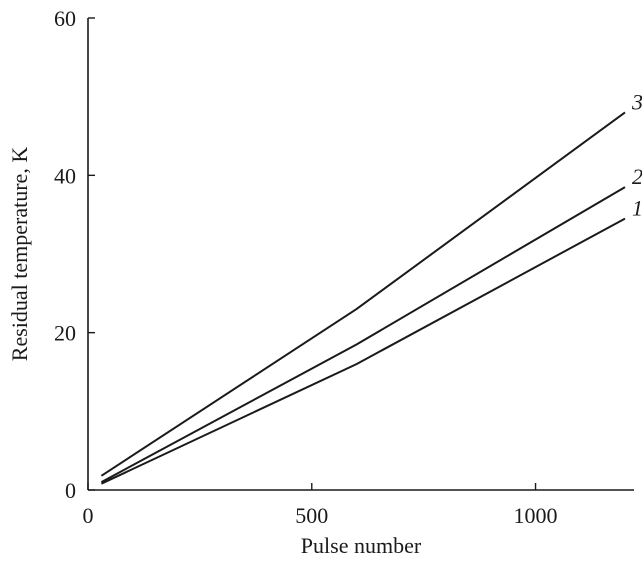 Image resolution: width=642 pixels, height=561 pixels. I want to click on x-axis-title: Pulse number, so click(361, 545).